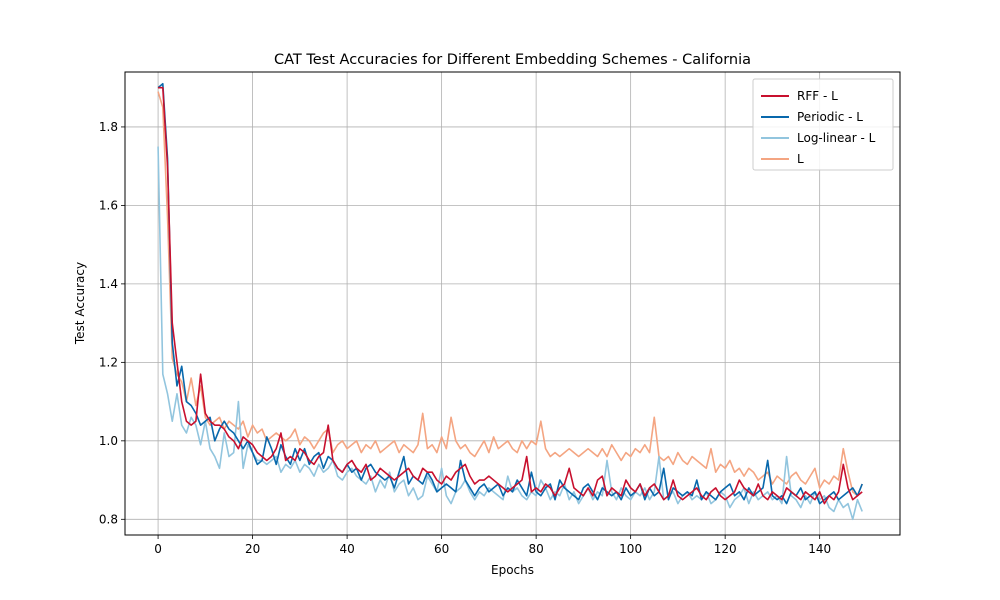 This screenshot has width=1000, height=600. What do you see at coordinates (817, 96) in the screenshot?
I see `legend-label: RFF - L` at bounding box center [817, 96].